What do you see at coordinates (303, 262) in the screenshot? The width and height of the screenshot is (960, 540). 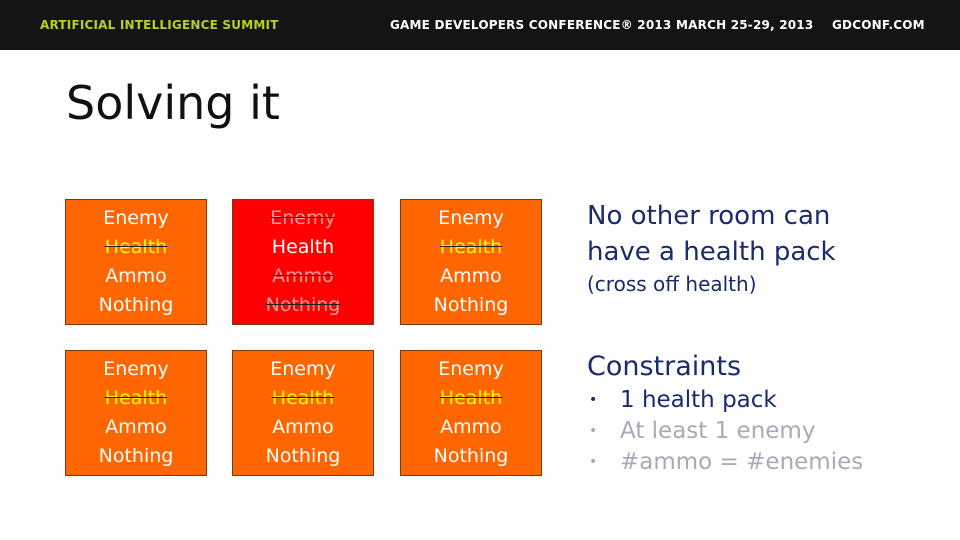 I see `room-row1-col2: Enemy Health Ammo Nothing` at bounding box center [303, 262].